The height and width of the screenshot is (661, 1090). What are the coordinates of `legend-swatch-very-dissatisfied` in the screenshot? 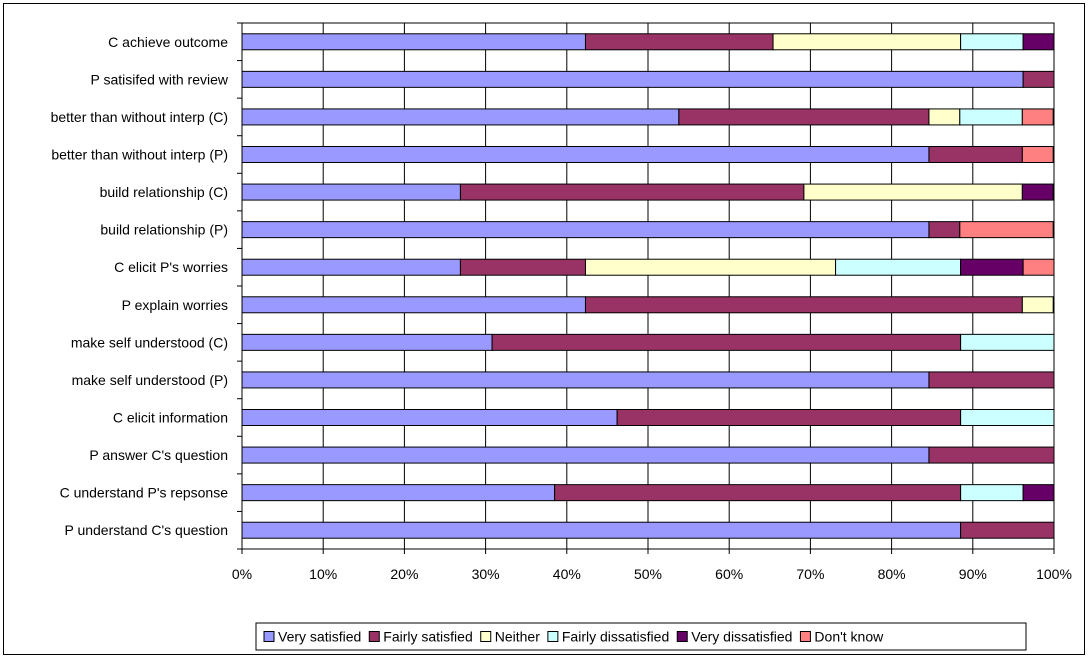 It's located at (682, 636).